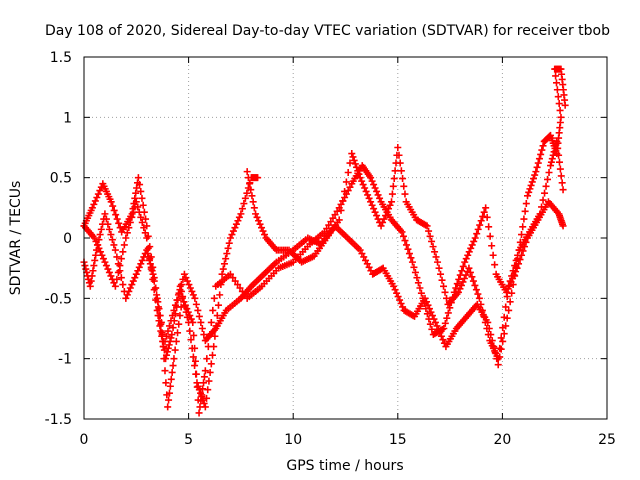 Image resolution: width=640 pixels, height=480 pixels. What do you see at coordinates (65, 360) in the screenshot?
I see `y-tick-label: -1` at bounding box center [65, 360].